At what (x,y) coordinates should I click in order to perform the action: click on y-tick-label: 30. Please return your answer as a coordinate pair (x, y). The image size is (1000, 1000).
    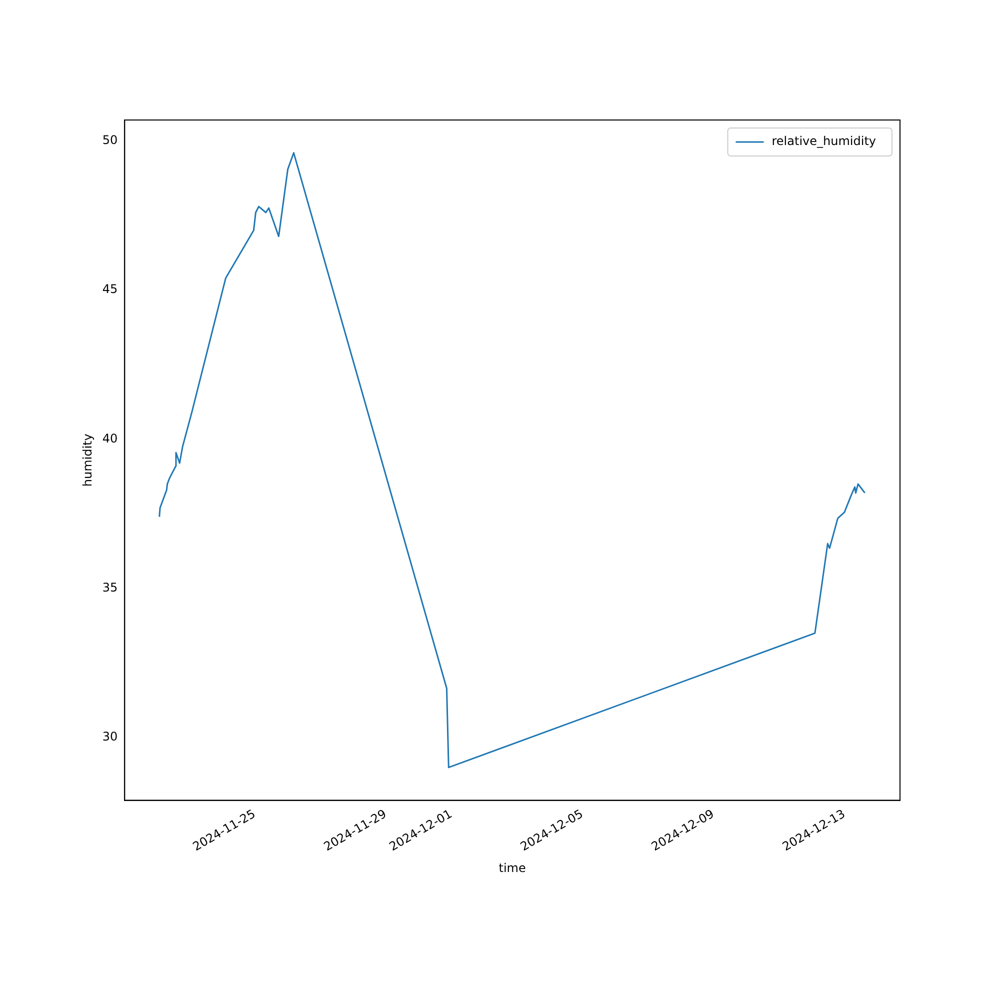
    Looking at the image, I should click on (110, 737).